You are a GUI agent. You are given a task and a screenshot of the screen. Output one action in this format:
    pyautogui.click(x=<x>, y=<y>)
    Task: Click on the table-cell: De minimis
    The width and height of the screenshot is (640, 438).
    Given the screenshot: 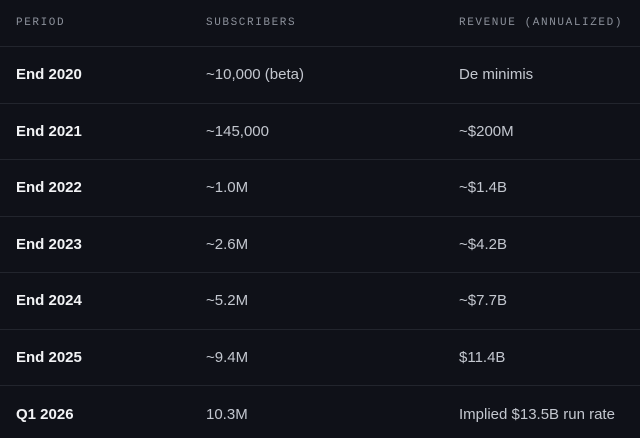 What is the action you would take?
    pyautogui.click(x=496, y=75)
    